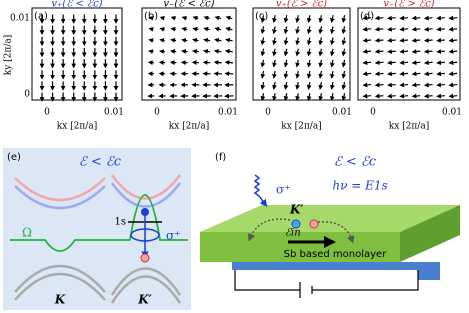 The width and height of the screenshot is (469, 313). Describe the element at coordinates (60, 300) in the screenshot. I see `valley-label: K` at that location.